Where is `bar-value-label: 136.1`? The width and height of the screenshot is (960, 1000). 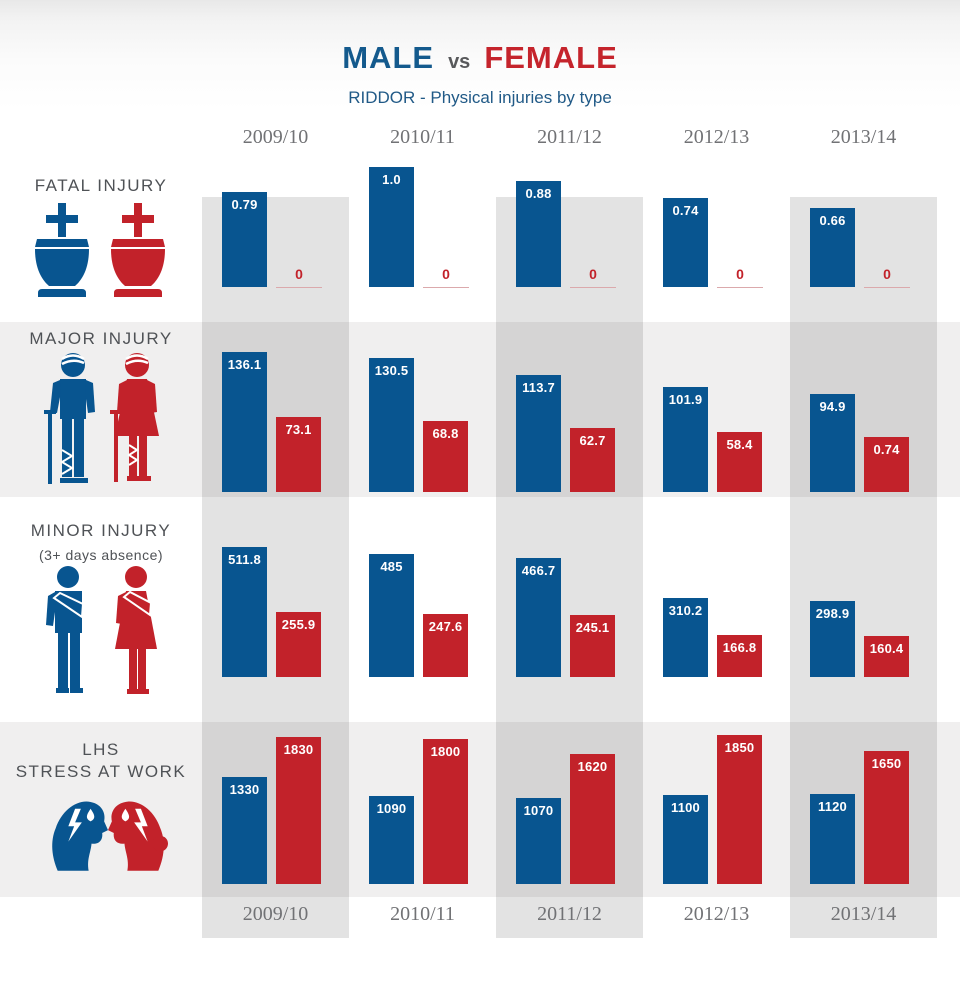 bar-value-label: 136.1 is located at coordinates (244, 364).